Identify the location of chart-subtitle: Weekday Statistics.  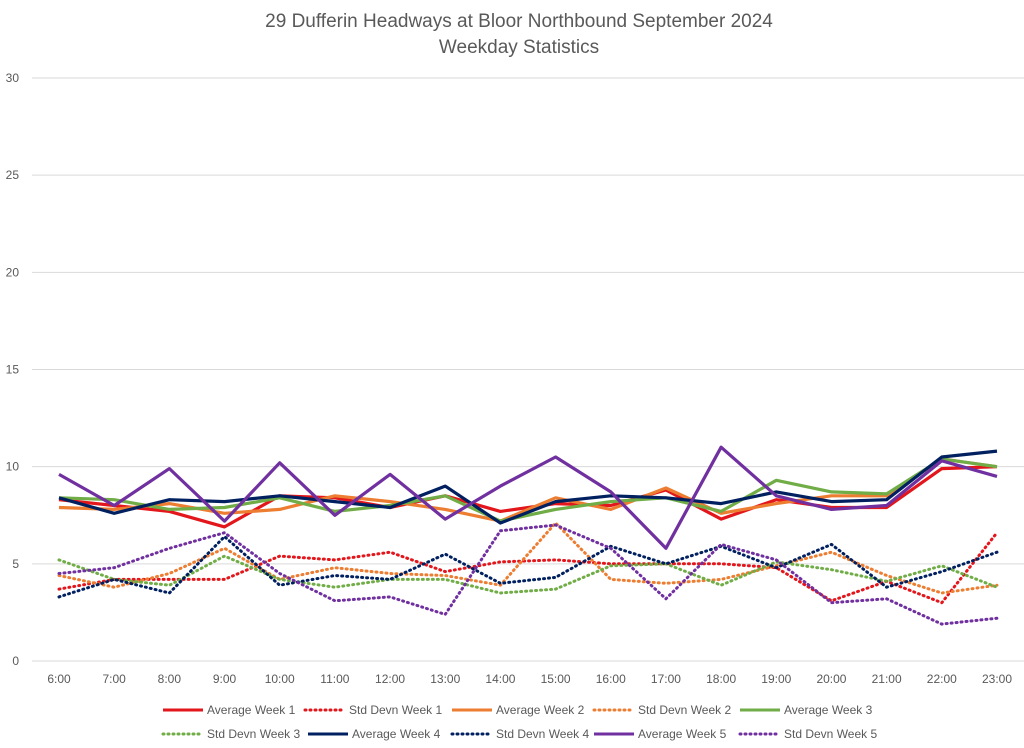
(519, 47).